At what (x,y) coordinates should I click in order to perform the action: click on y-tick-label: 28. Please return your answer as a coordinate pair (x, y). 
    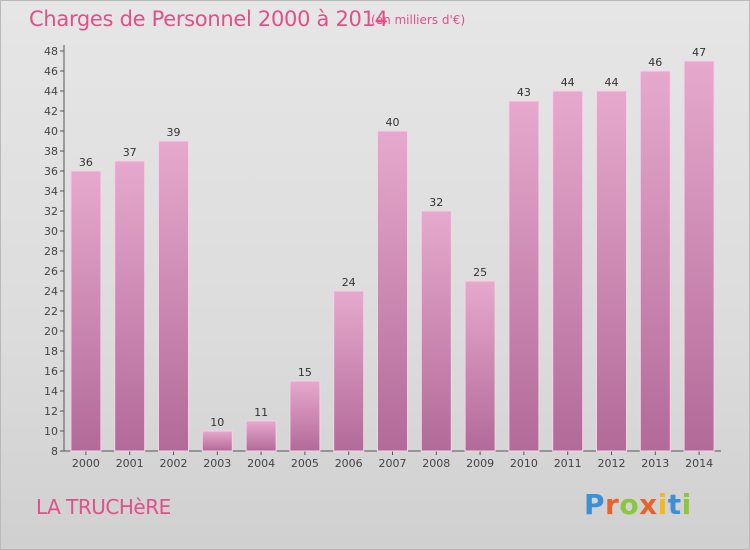
    Looking at the image, I should click on (51, 251).